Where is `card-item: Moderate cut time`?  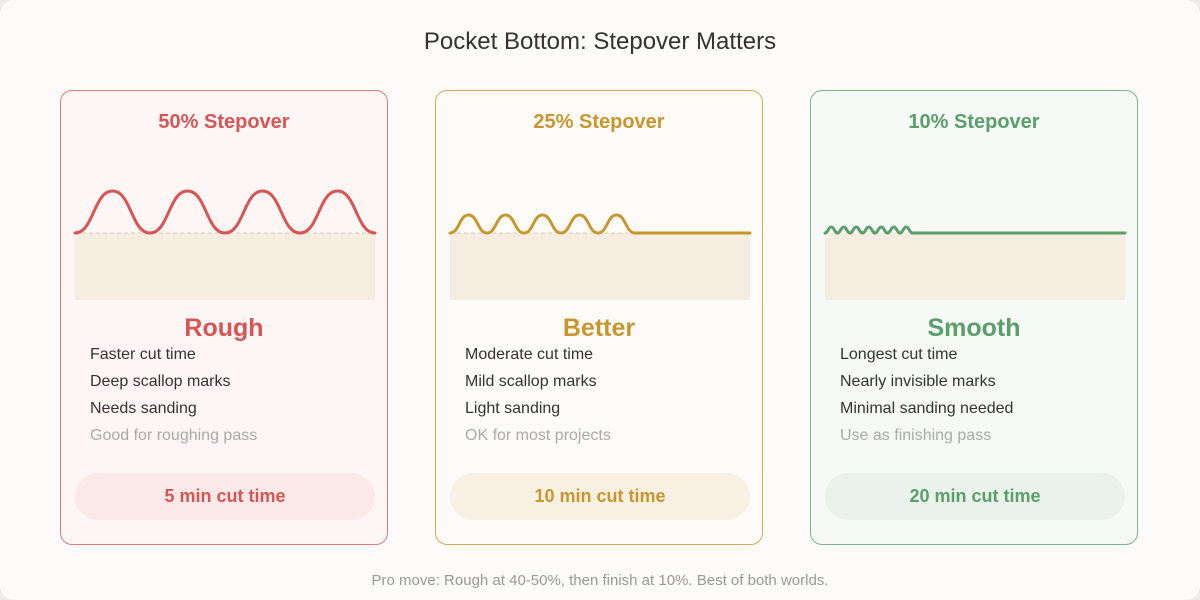
card-item: Moderate cut time is located at coordinates (529, 354).